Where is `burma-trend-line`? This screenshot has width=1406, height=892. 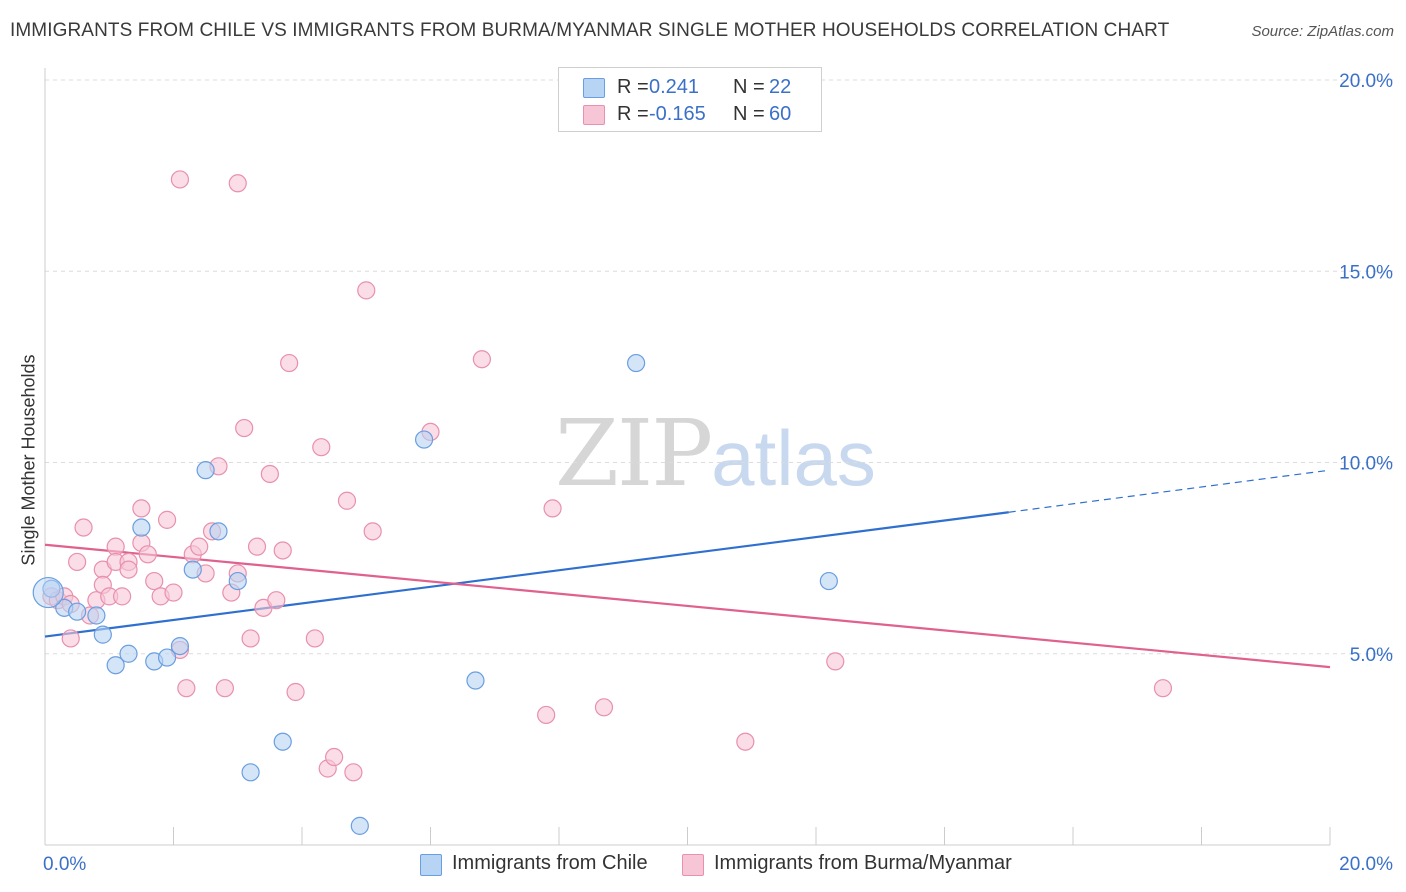 burma-trend-line is located at coordinates (687, 606).